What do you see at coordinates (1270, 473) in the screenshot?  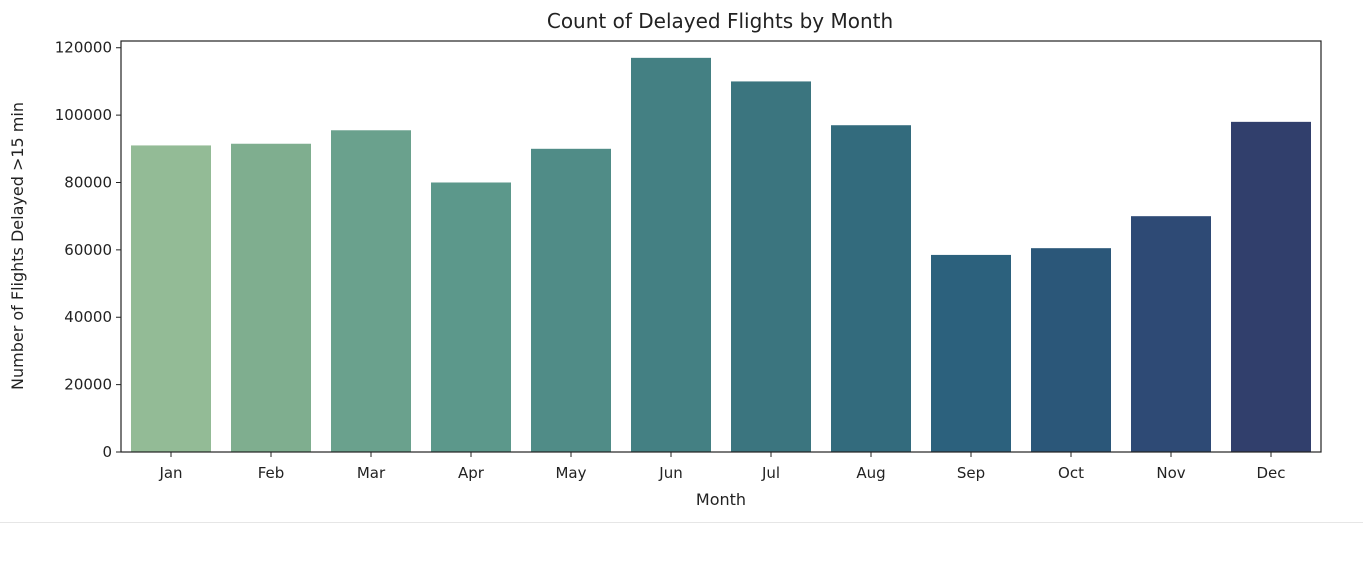 I see `x-tick-label: Dec` at bounding box center [1270, 473].